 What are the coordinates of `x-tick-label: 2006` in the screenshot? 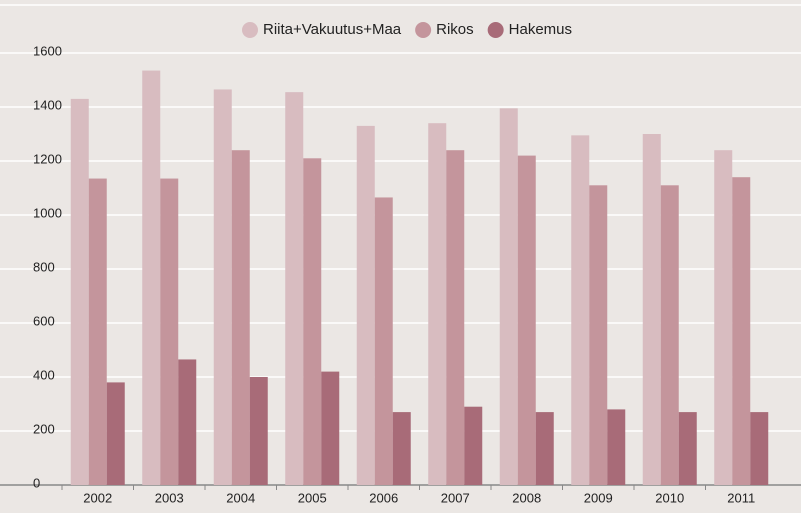 It's located at (383, 497).